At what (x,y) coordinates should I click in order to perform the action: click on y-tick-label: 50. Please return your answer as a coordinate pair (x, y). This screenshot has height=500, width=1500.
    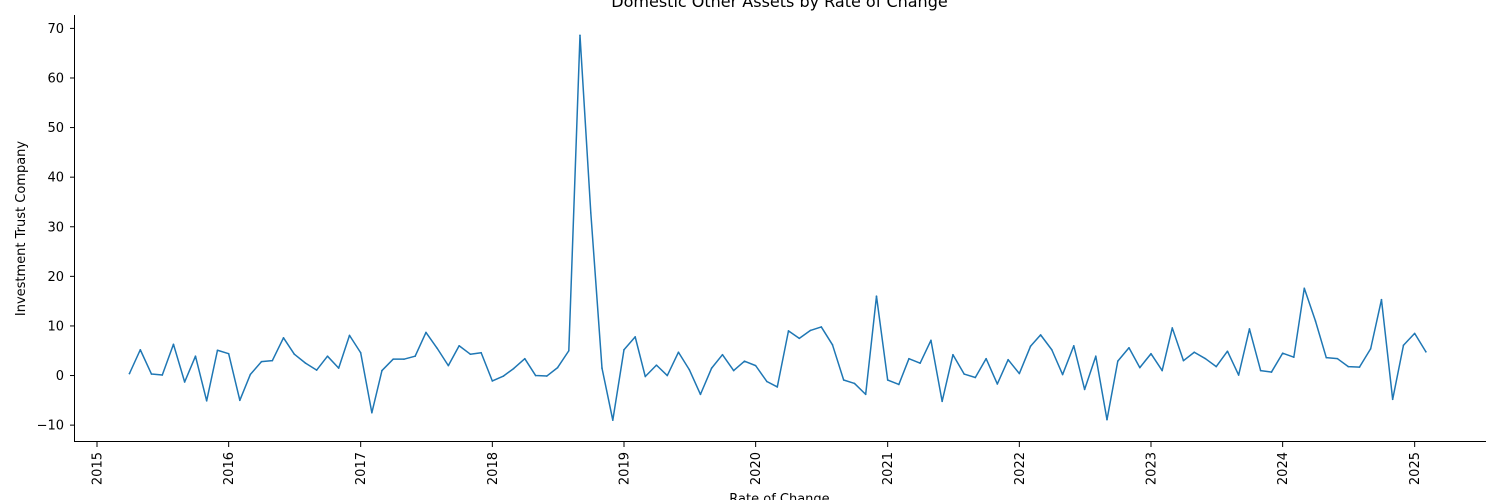
    Looking at the image, I should click on (55, 128).